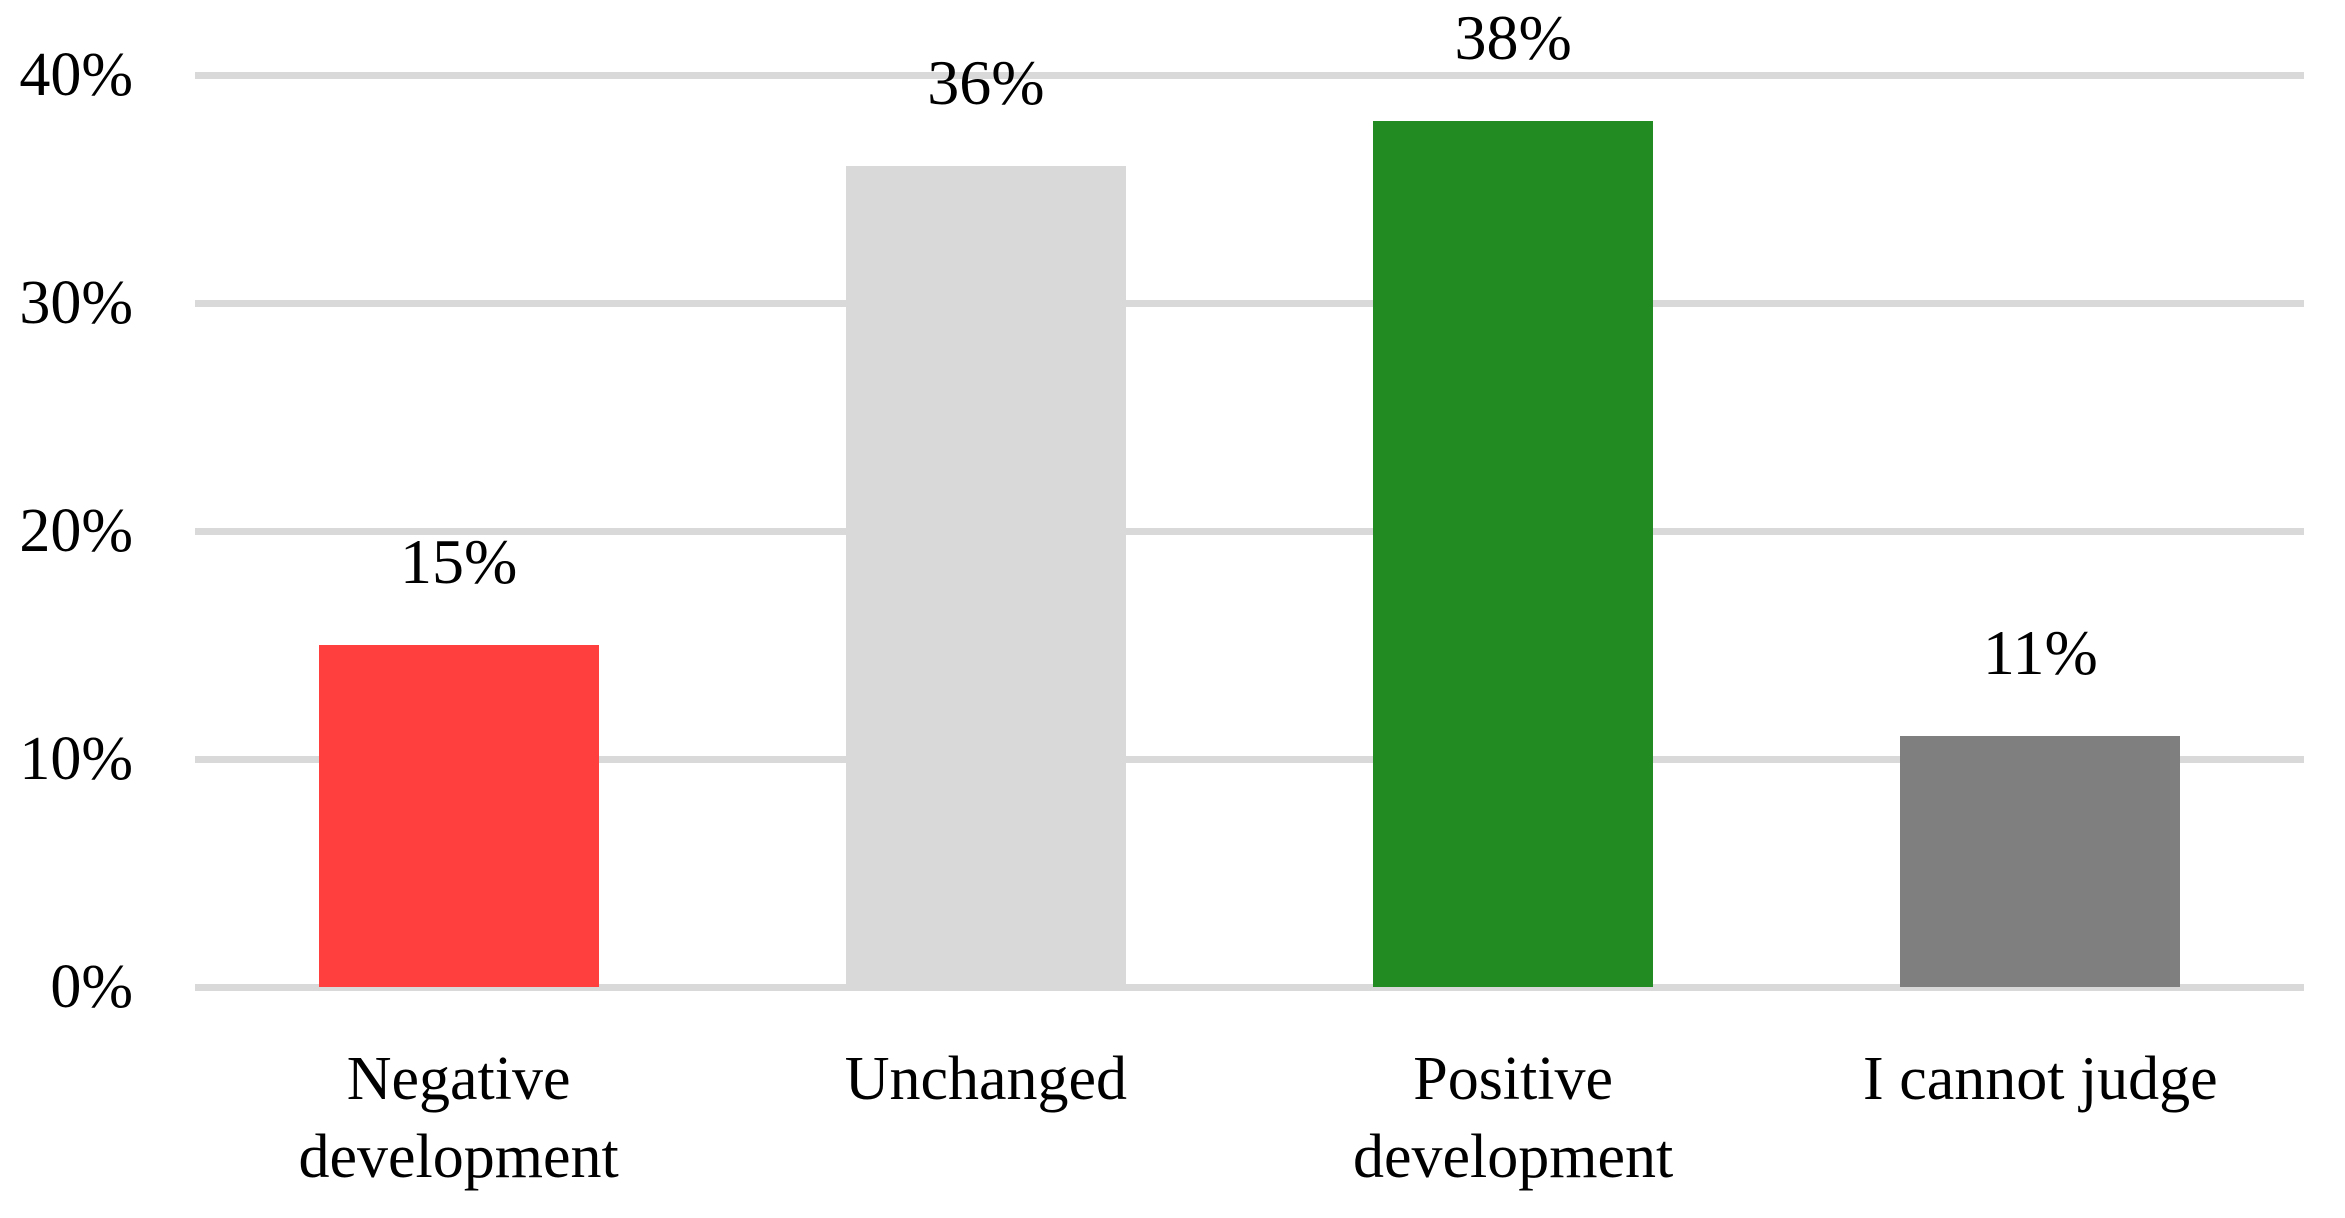  What do you see at coordinates (1513, 1118) in the screenshot?
I see `category-label-positive-development: Positive development` at bounding box center [1513, 1118].